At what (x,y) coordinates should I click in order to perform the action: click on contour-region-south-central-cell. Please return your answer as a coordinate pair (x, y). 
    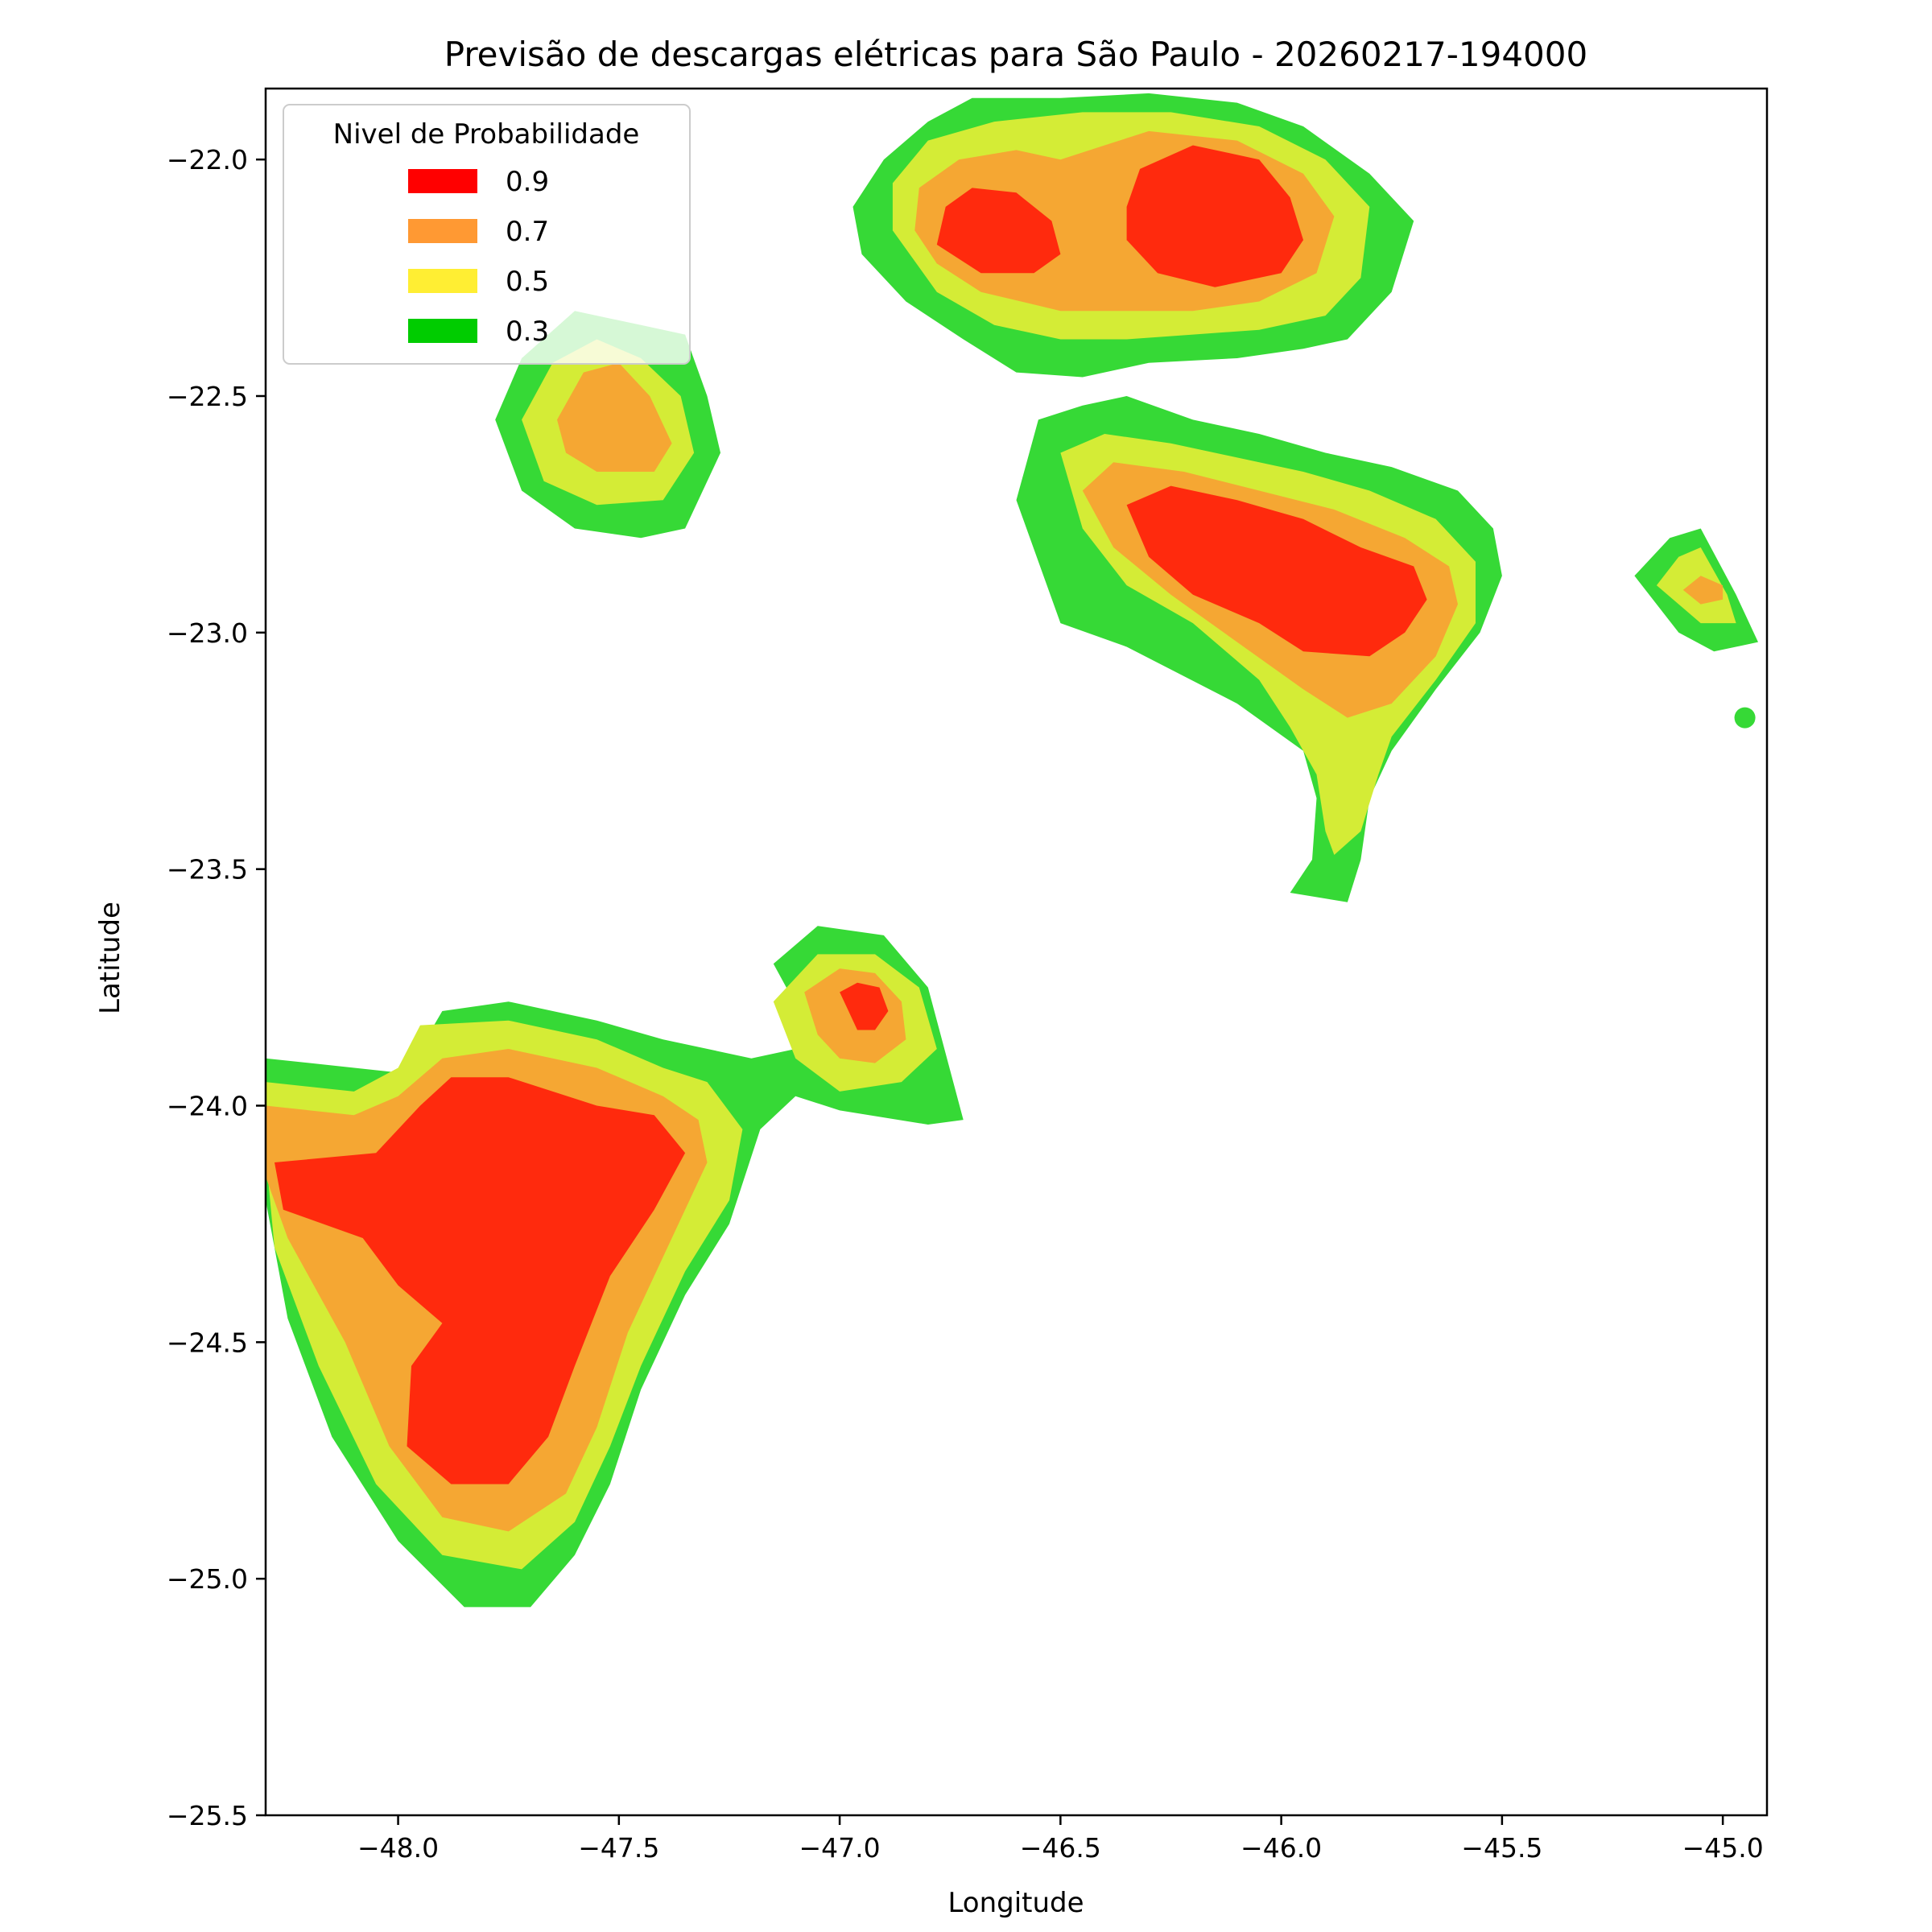
    Looking at the image, I should click on (855, 1023).